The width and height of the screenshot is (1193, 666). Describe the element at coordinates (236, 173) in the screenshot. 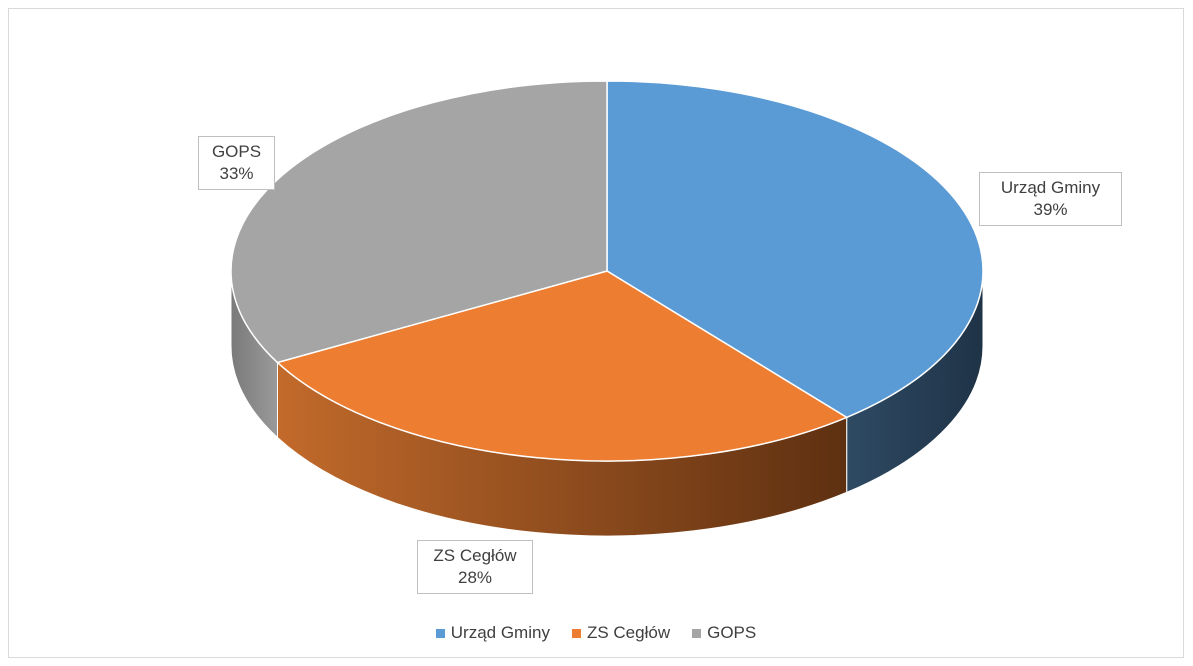

I see `data-label-value: 33%` at that location.